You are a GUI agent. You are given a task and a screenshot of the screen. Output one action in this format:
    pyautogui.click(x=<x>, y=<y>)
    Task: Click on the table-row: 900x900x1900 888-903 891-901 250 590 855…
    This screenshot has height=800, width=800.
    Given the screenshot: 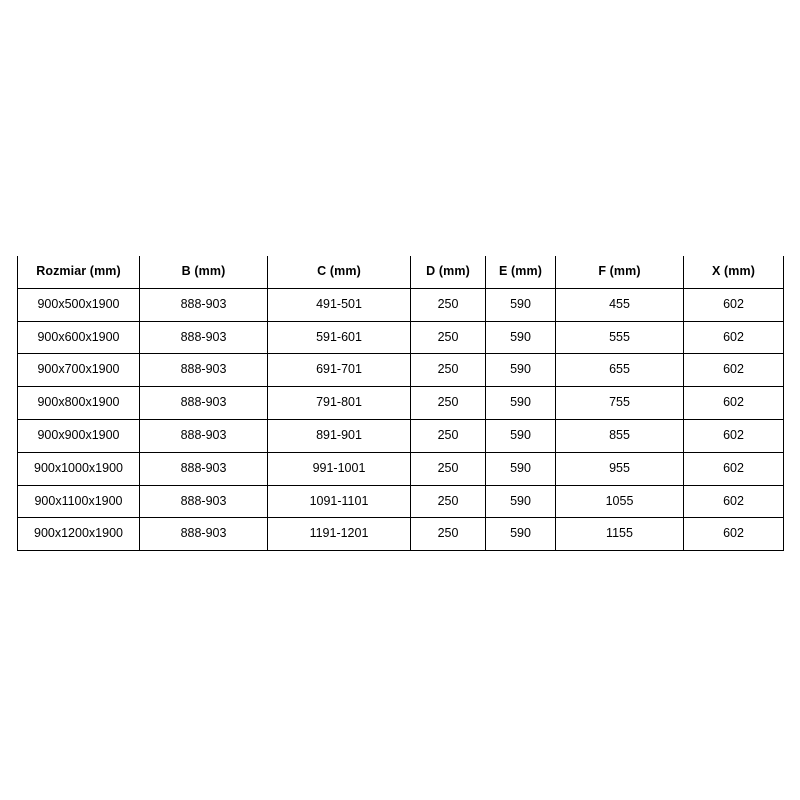 What is the action you would take?
    pyautogui.click(x=400, y=436)
    